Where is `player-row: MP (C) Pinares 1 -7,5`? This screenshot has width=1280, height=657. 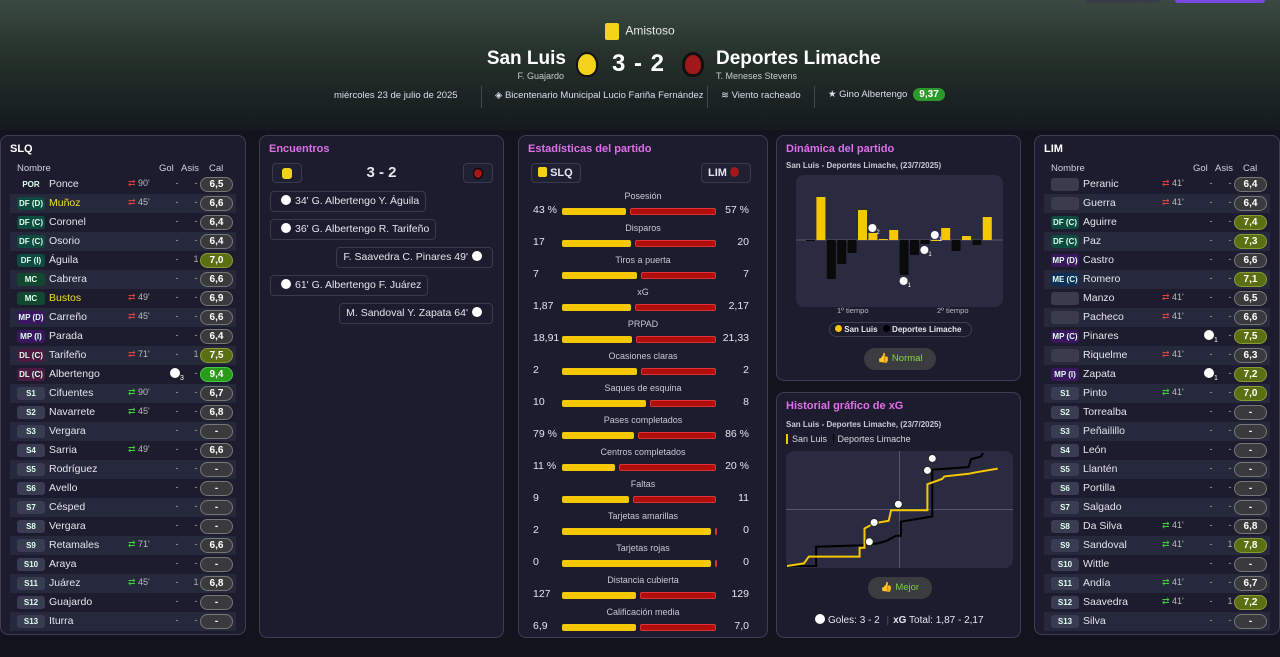 player-row: MP (C) Pinares 1 -7,5 is located at coordinates (1157, 336).